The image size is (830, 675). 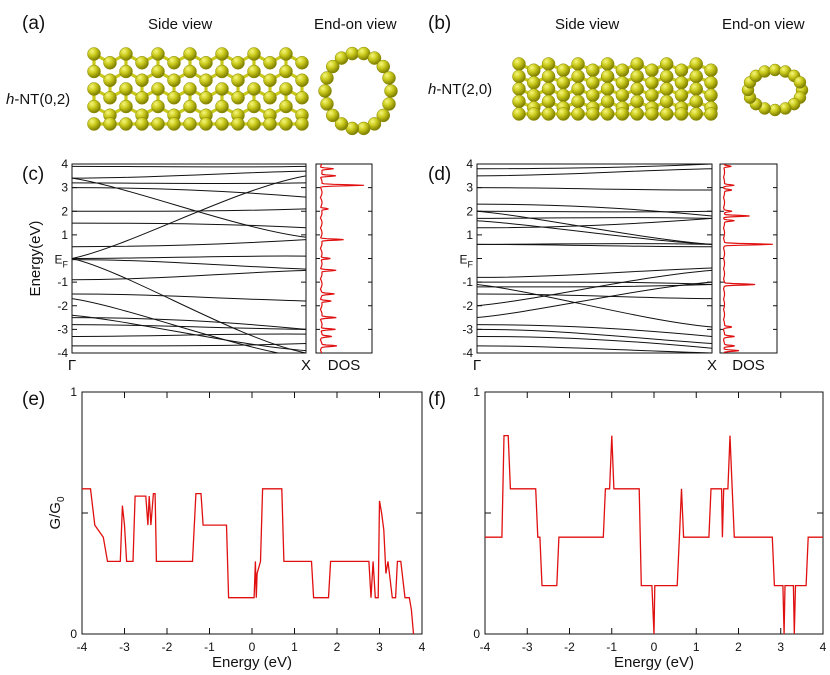 What do you see at coordinates (64, 188) in the screenshot?
I see `y-tick-label: 3` at bounding box center [64, 188].